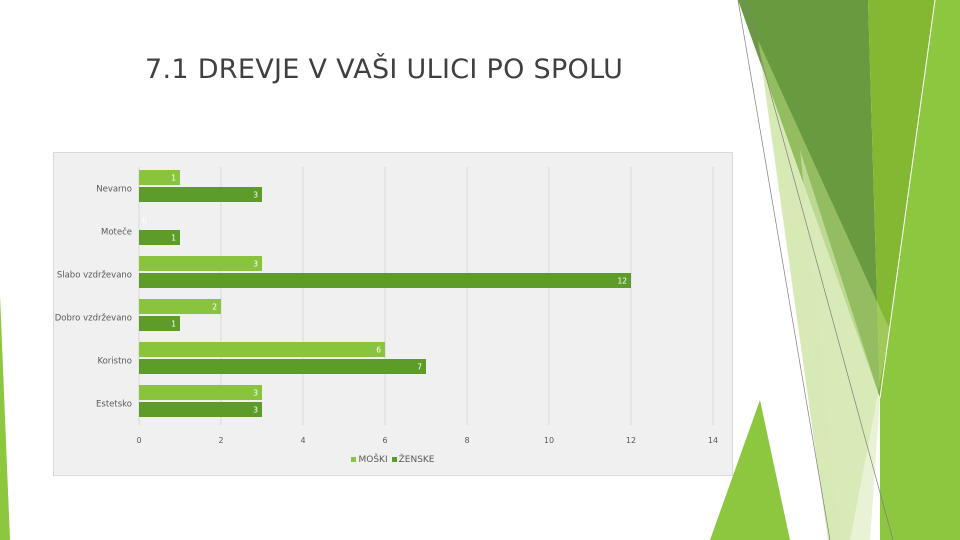 This screenshot has width=960, height=540. What do you see at coordinates (373, 460) in the screenshot?
I see `legend-label: MOŠKI` at bounding box center [373, 460].